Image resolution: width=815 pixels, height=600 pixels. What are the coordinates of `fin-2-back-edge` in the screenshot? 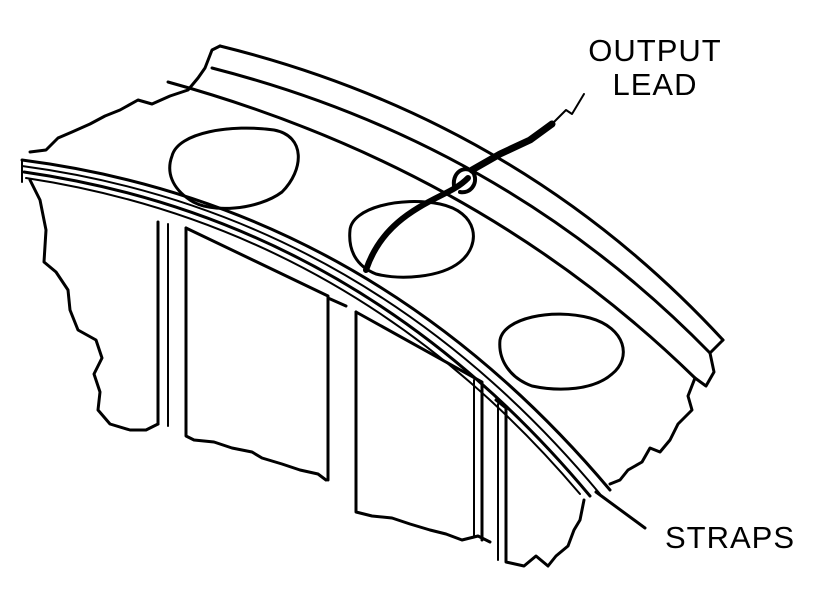 It's located at (337, 302).